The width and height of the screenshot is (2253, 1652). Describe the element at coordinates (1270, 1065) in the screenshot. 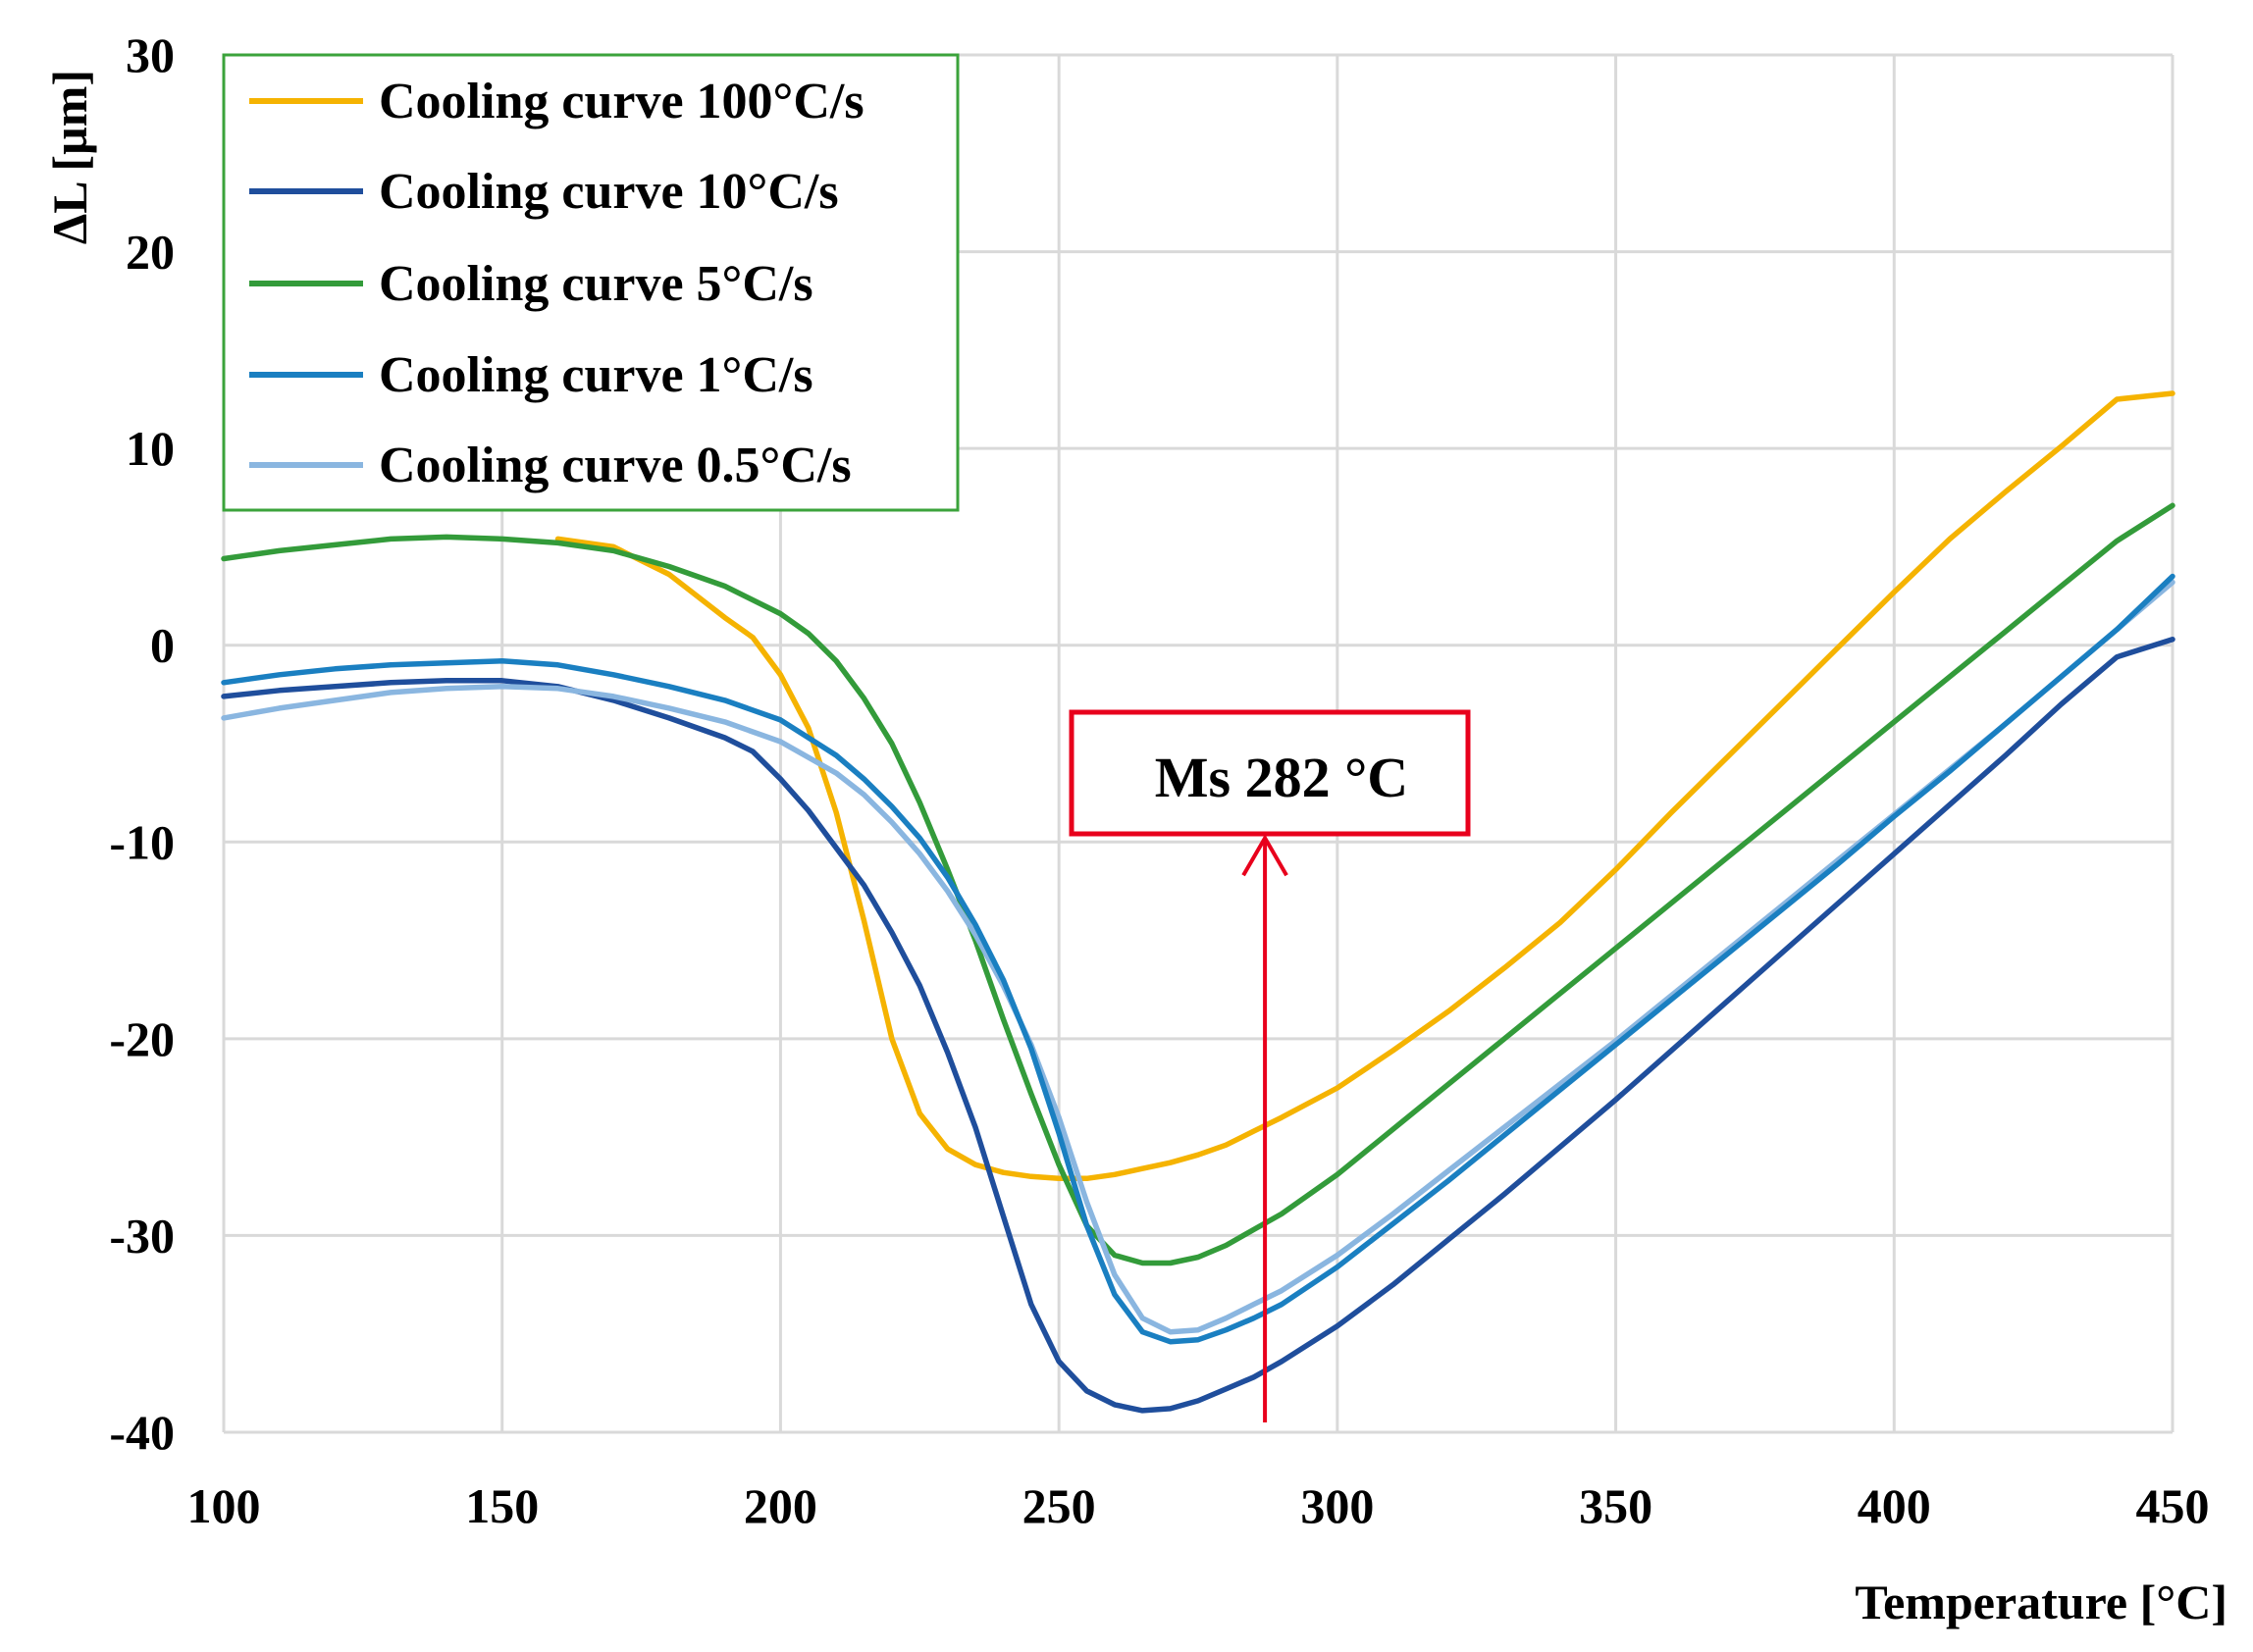

I see `ms-annotation: Ms 282 °C` at that location.